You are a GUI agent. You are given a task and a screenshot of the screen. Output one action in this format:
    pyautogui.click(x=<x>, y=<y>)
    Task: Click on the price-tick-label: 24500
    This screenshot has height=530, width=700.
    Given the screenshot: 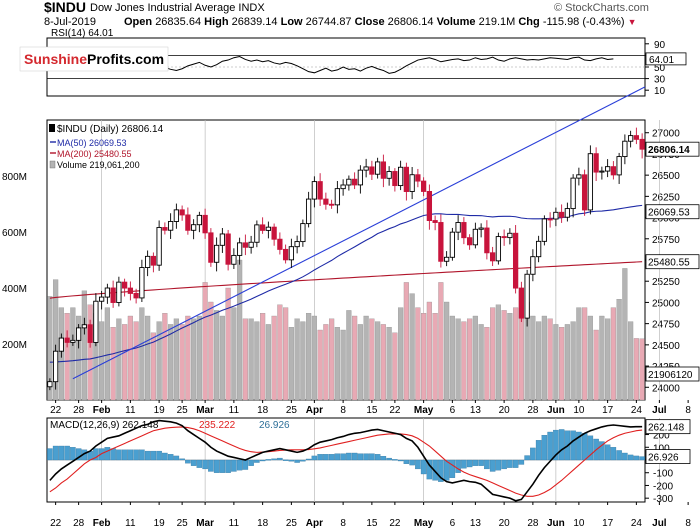 What is the action you would take?
    pyautogui.click(x=666, y=346)
    